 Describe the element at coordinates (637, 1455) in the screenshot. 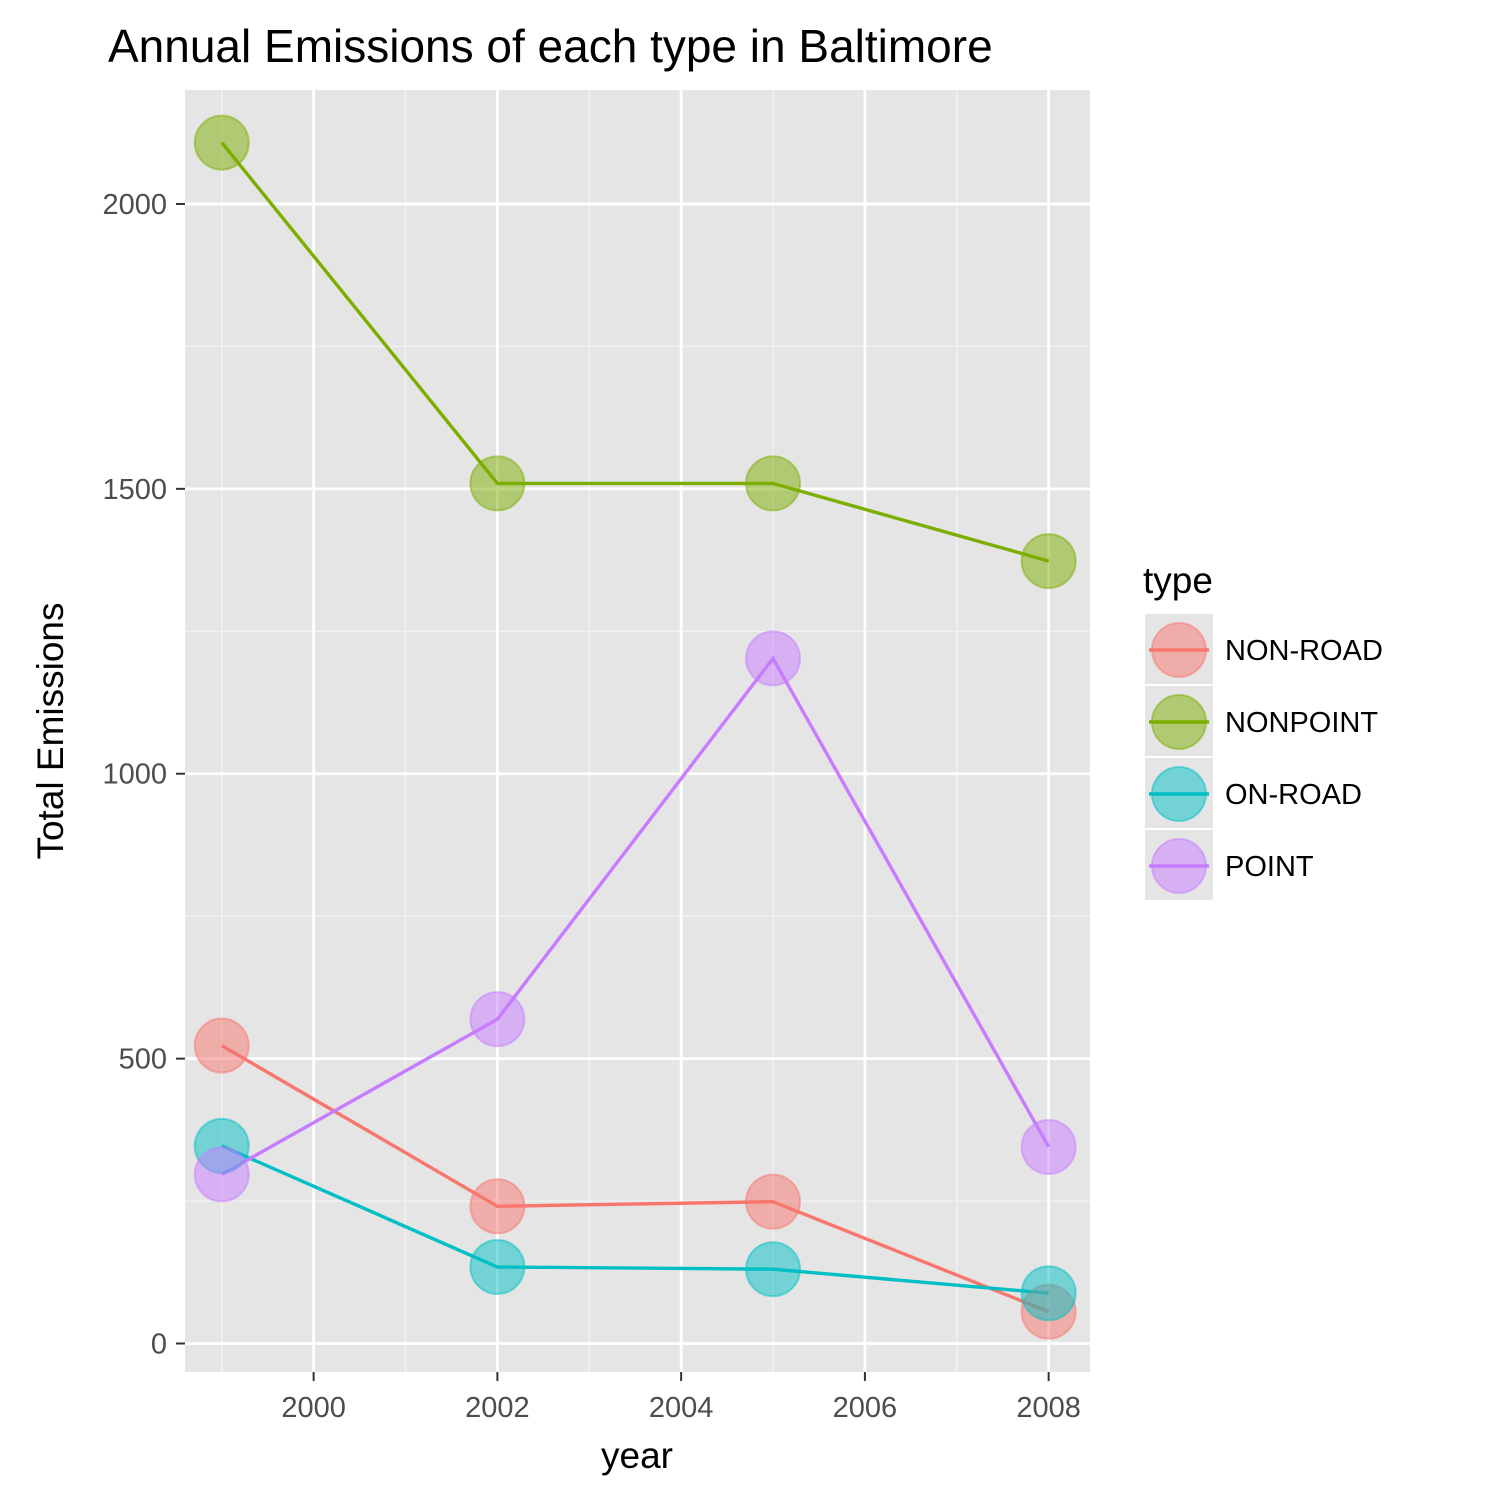

I see `x-axis-title: year` at that location.